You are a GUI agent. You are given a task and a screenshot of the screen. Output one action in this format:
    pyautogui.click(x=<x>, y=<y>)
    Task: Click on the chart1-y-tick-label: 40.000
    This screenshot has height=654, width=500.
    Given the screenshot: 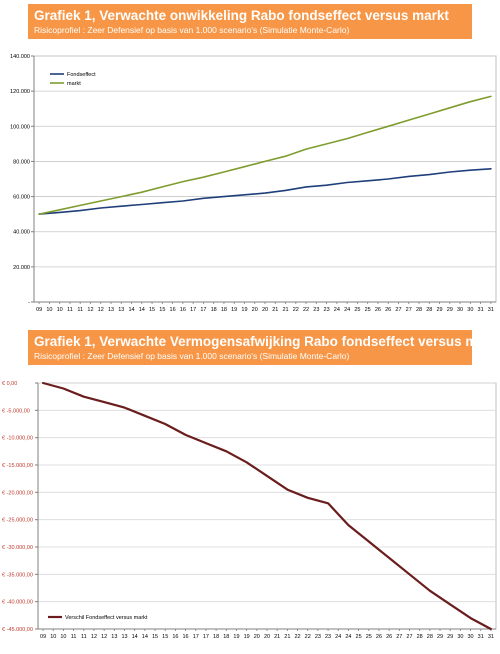 What is the action you would take?
    pyautogui.click(x=21, y=233)
    